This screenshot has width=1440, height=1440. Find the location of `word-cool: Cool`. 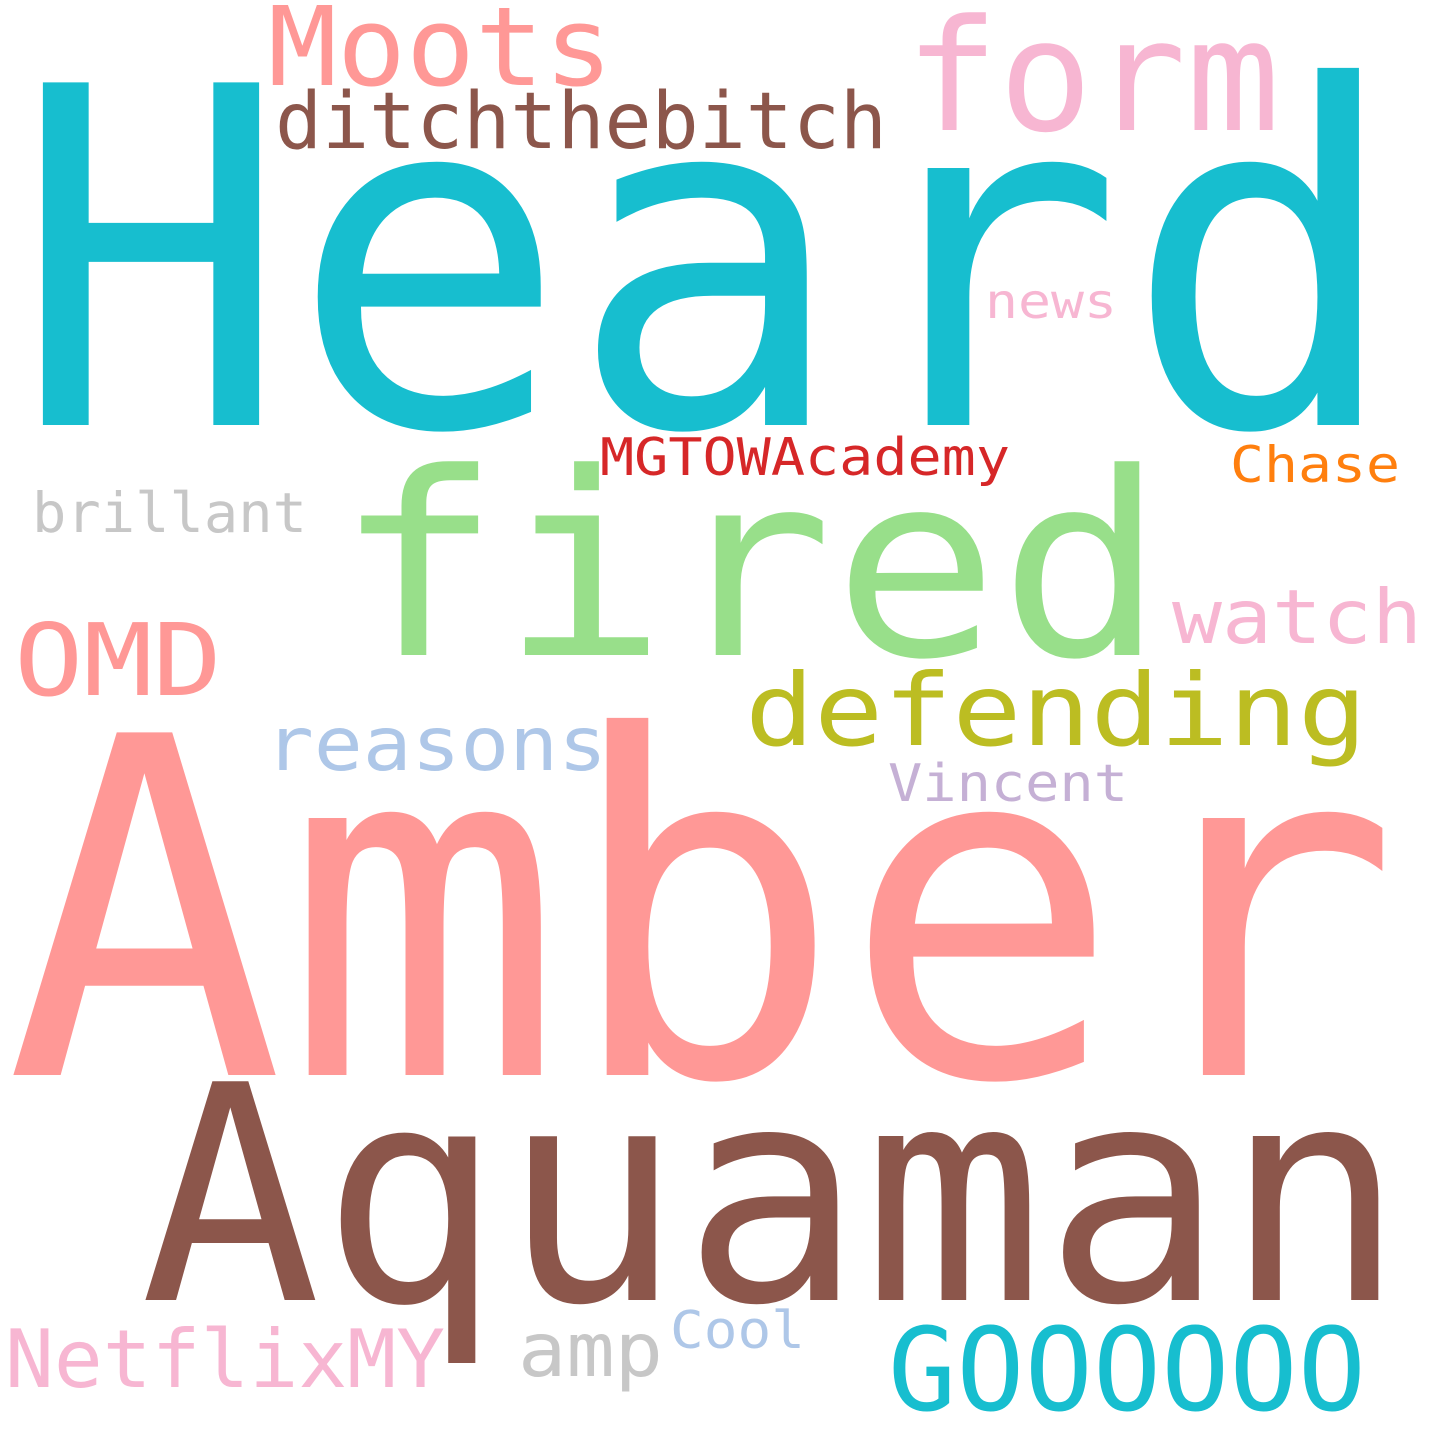

word-cool: Cool is located at coordinates (737, 1331).